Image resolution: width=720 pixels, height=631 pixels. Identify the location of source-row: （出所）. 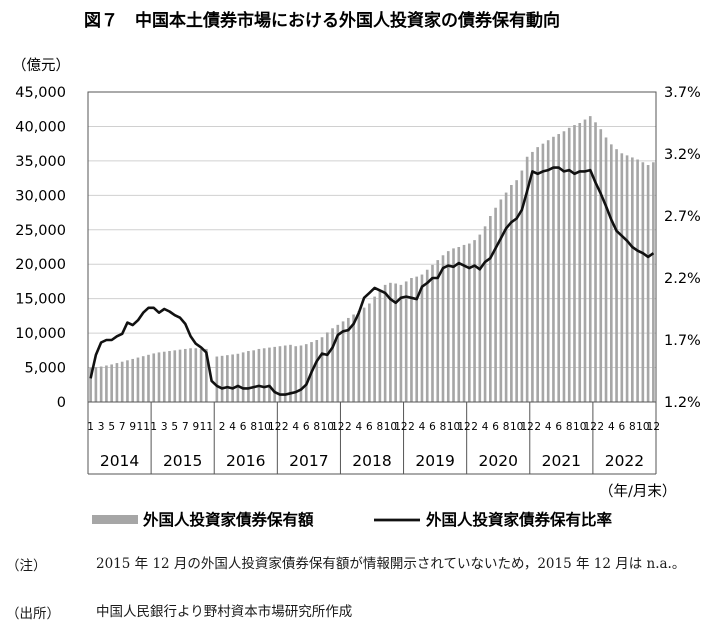
(33, 612).